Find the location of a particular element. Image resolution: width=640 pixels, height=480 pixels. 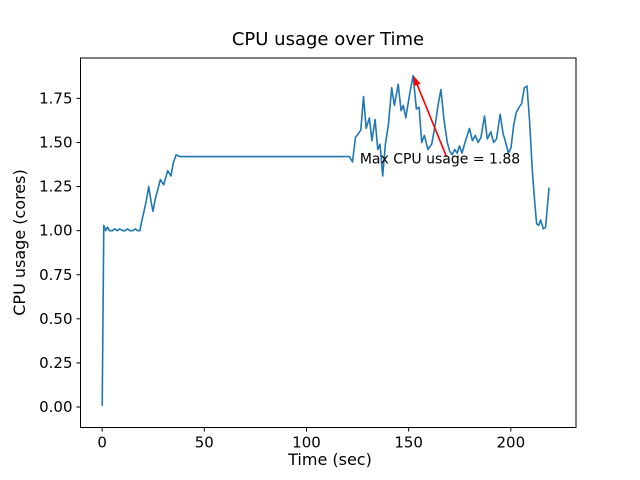

x-tick-label: 50 is located at coordinates (204, 443).